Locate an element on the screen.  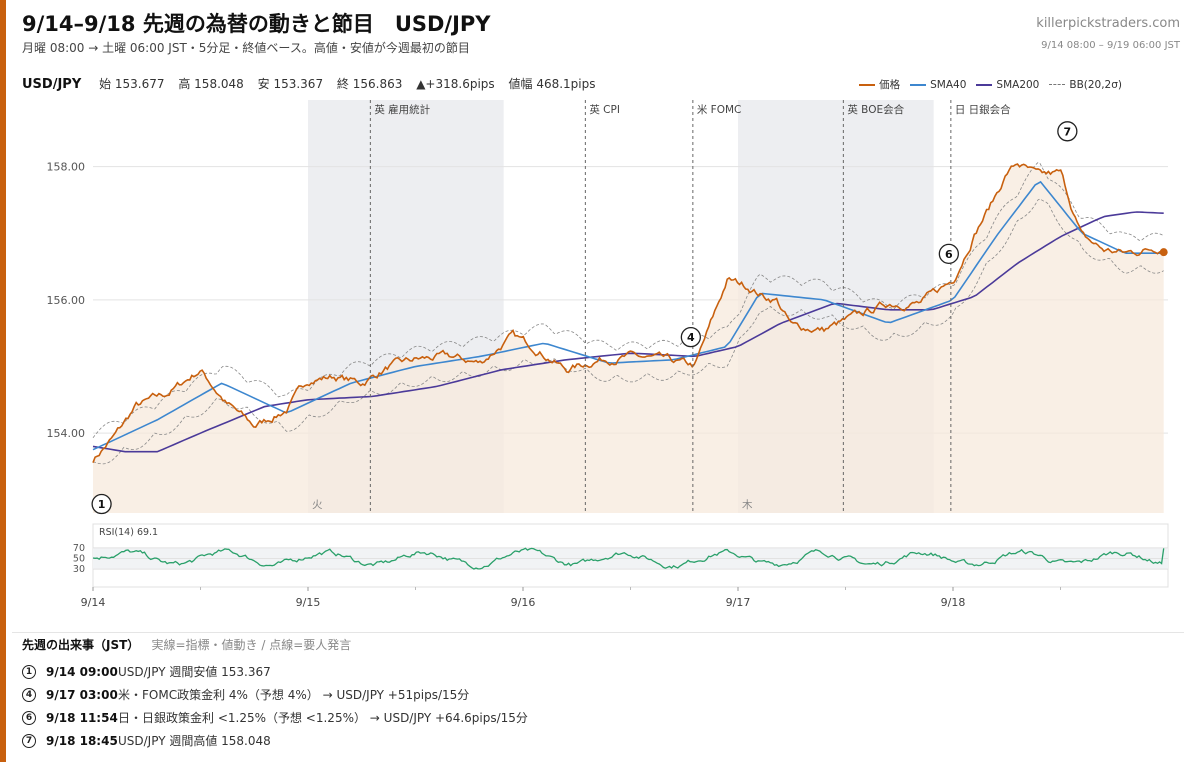
site-link: killerpickstraders.com is located at coordinates (1108, 23).